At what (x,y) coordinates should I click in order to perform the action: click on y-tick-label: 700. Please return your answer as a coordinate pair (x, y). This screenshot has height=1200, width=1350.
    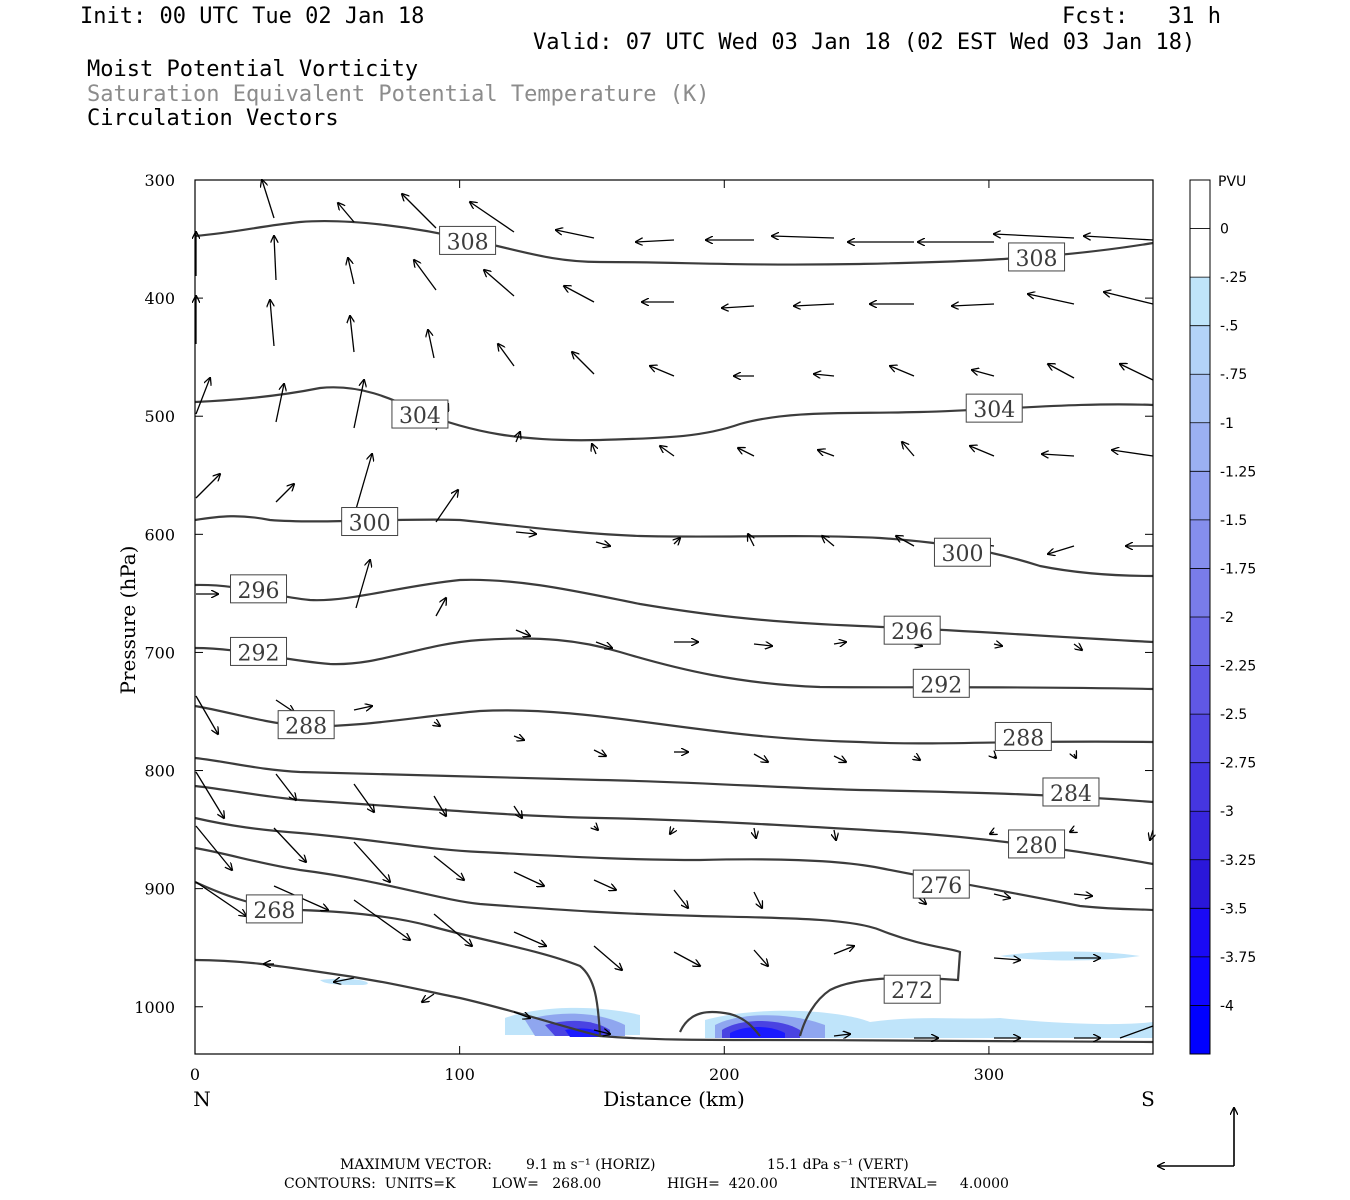
    Looking at the image, I should click on (159, 652).